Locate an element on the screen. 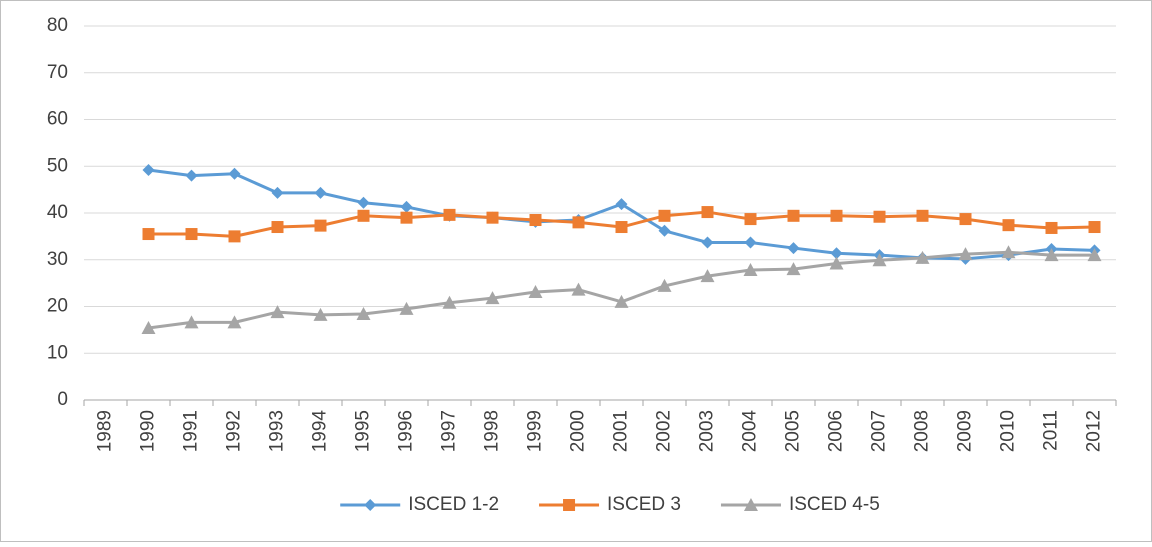 The width and height of the screenshot is (1152, 547). y-tick-label: 80 is located at coordinates (57, 25).